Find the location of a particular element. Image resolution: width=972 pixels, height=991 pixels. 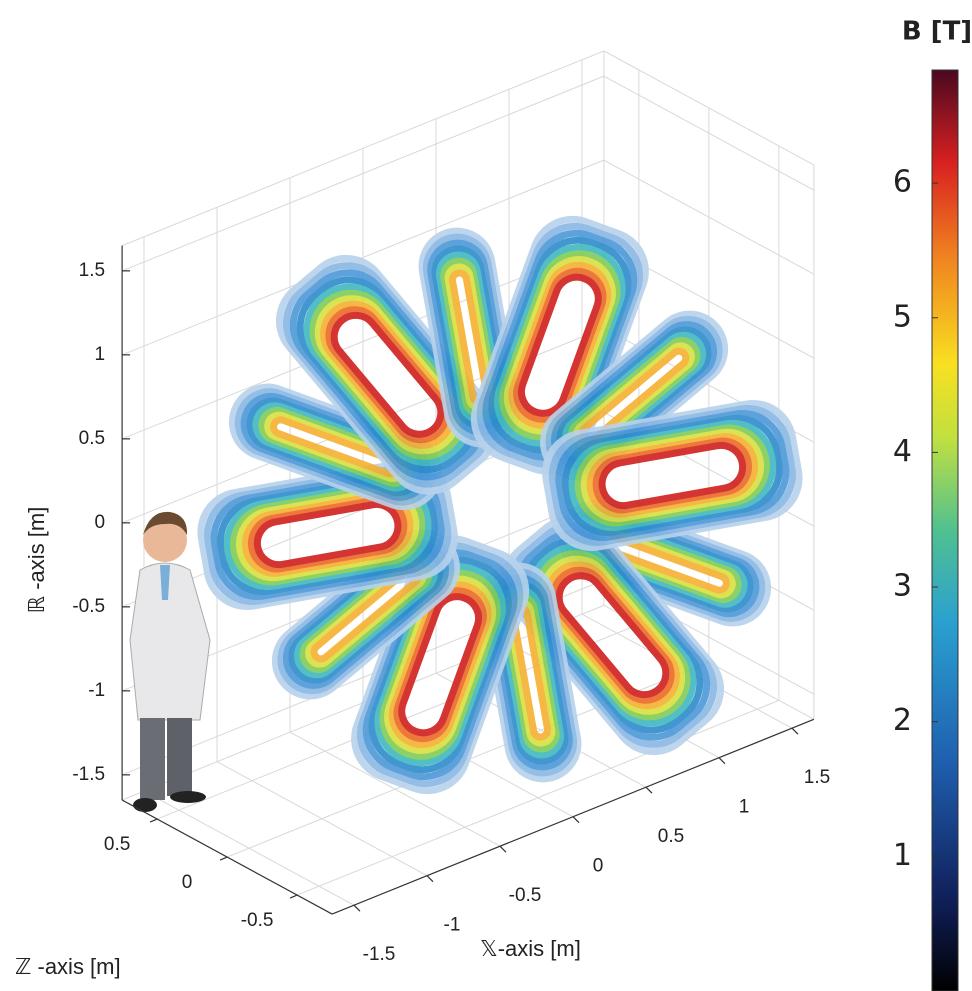

x-tick-label: -1 is located at coordinates (452, 925).